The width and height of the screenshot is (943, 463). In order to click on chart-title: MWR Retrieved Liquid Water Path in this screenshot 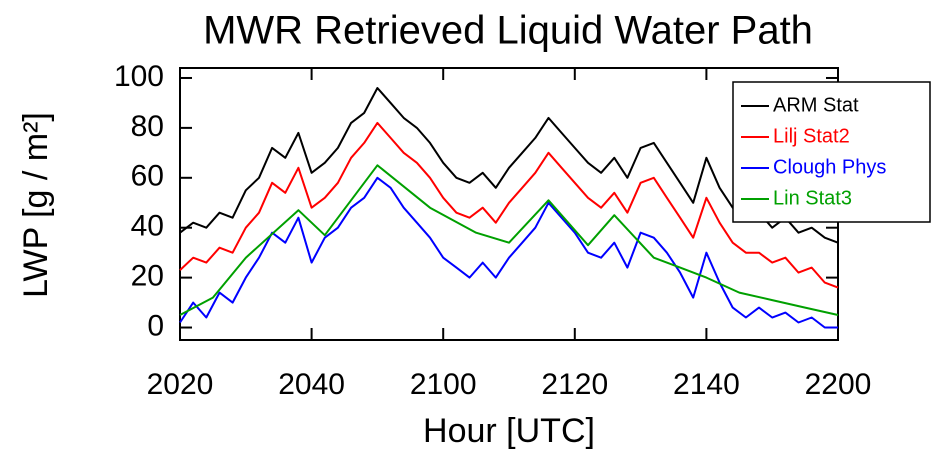, I will do `click(508, 31)`.